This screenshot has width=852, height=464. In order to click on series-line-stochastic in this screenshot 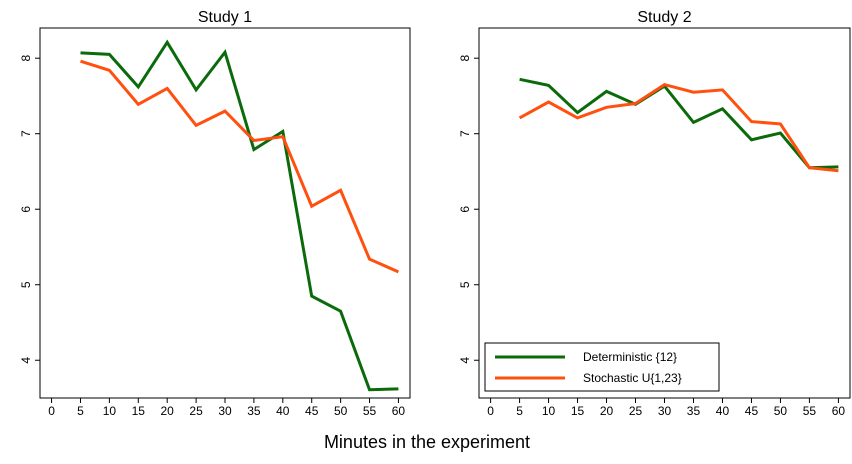, I will do `click(678, 127)`.